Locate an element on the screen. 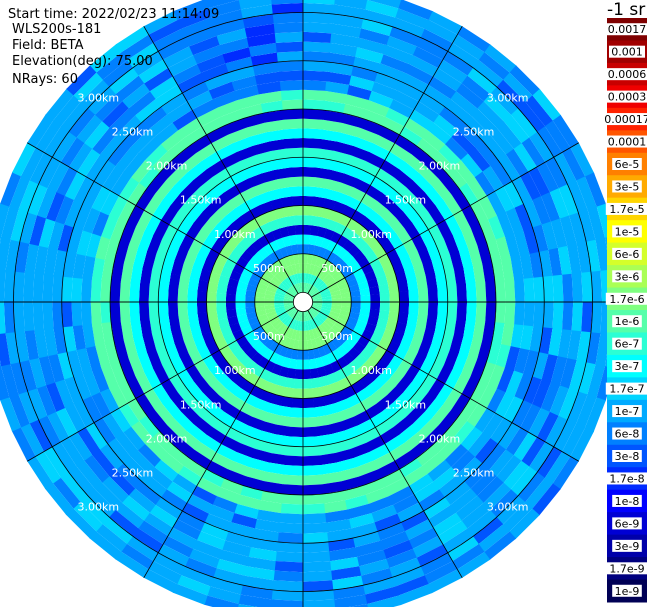  colorbar-label: 6e-6 is located at coordinates (627, 254).